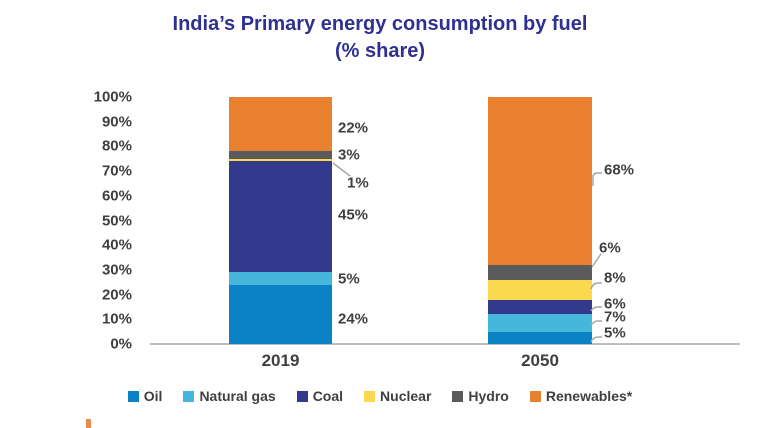  I want to click on data-label-2050-coal: 6%, so click(615, 304).